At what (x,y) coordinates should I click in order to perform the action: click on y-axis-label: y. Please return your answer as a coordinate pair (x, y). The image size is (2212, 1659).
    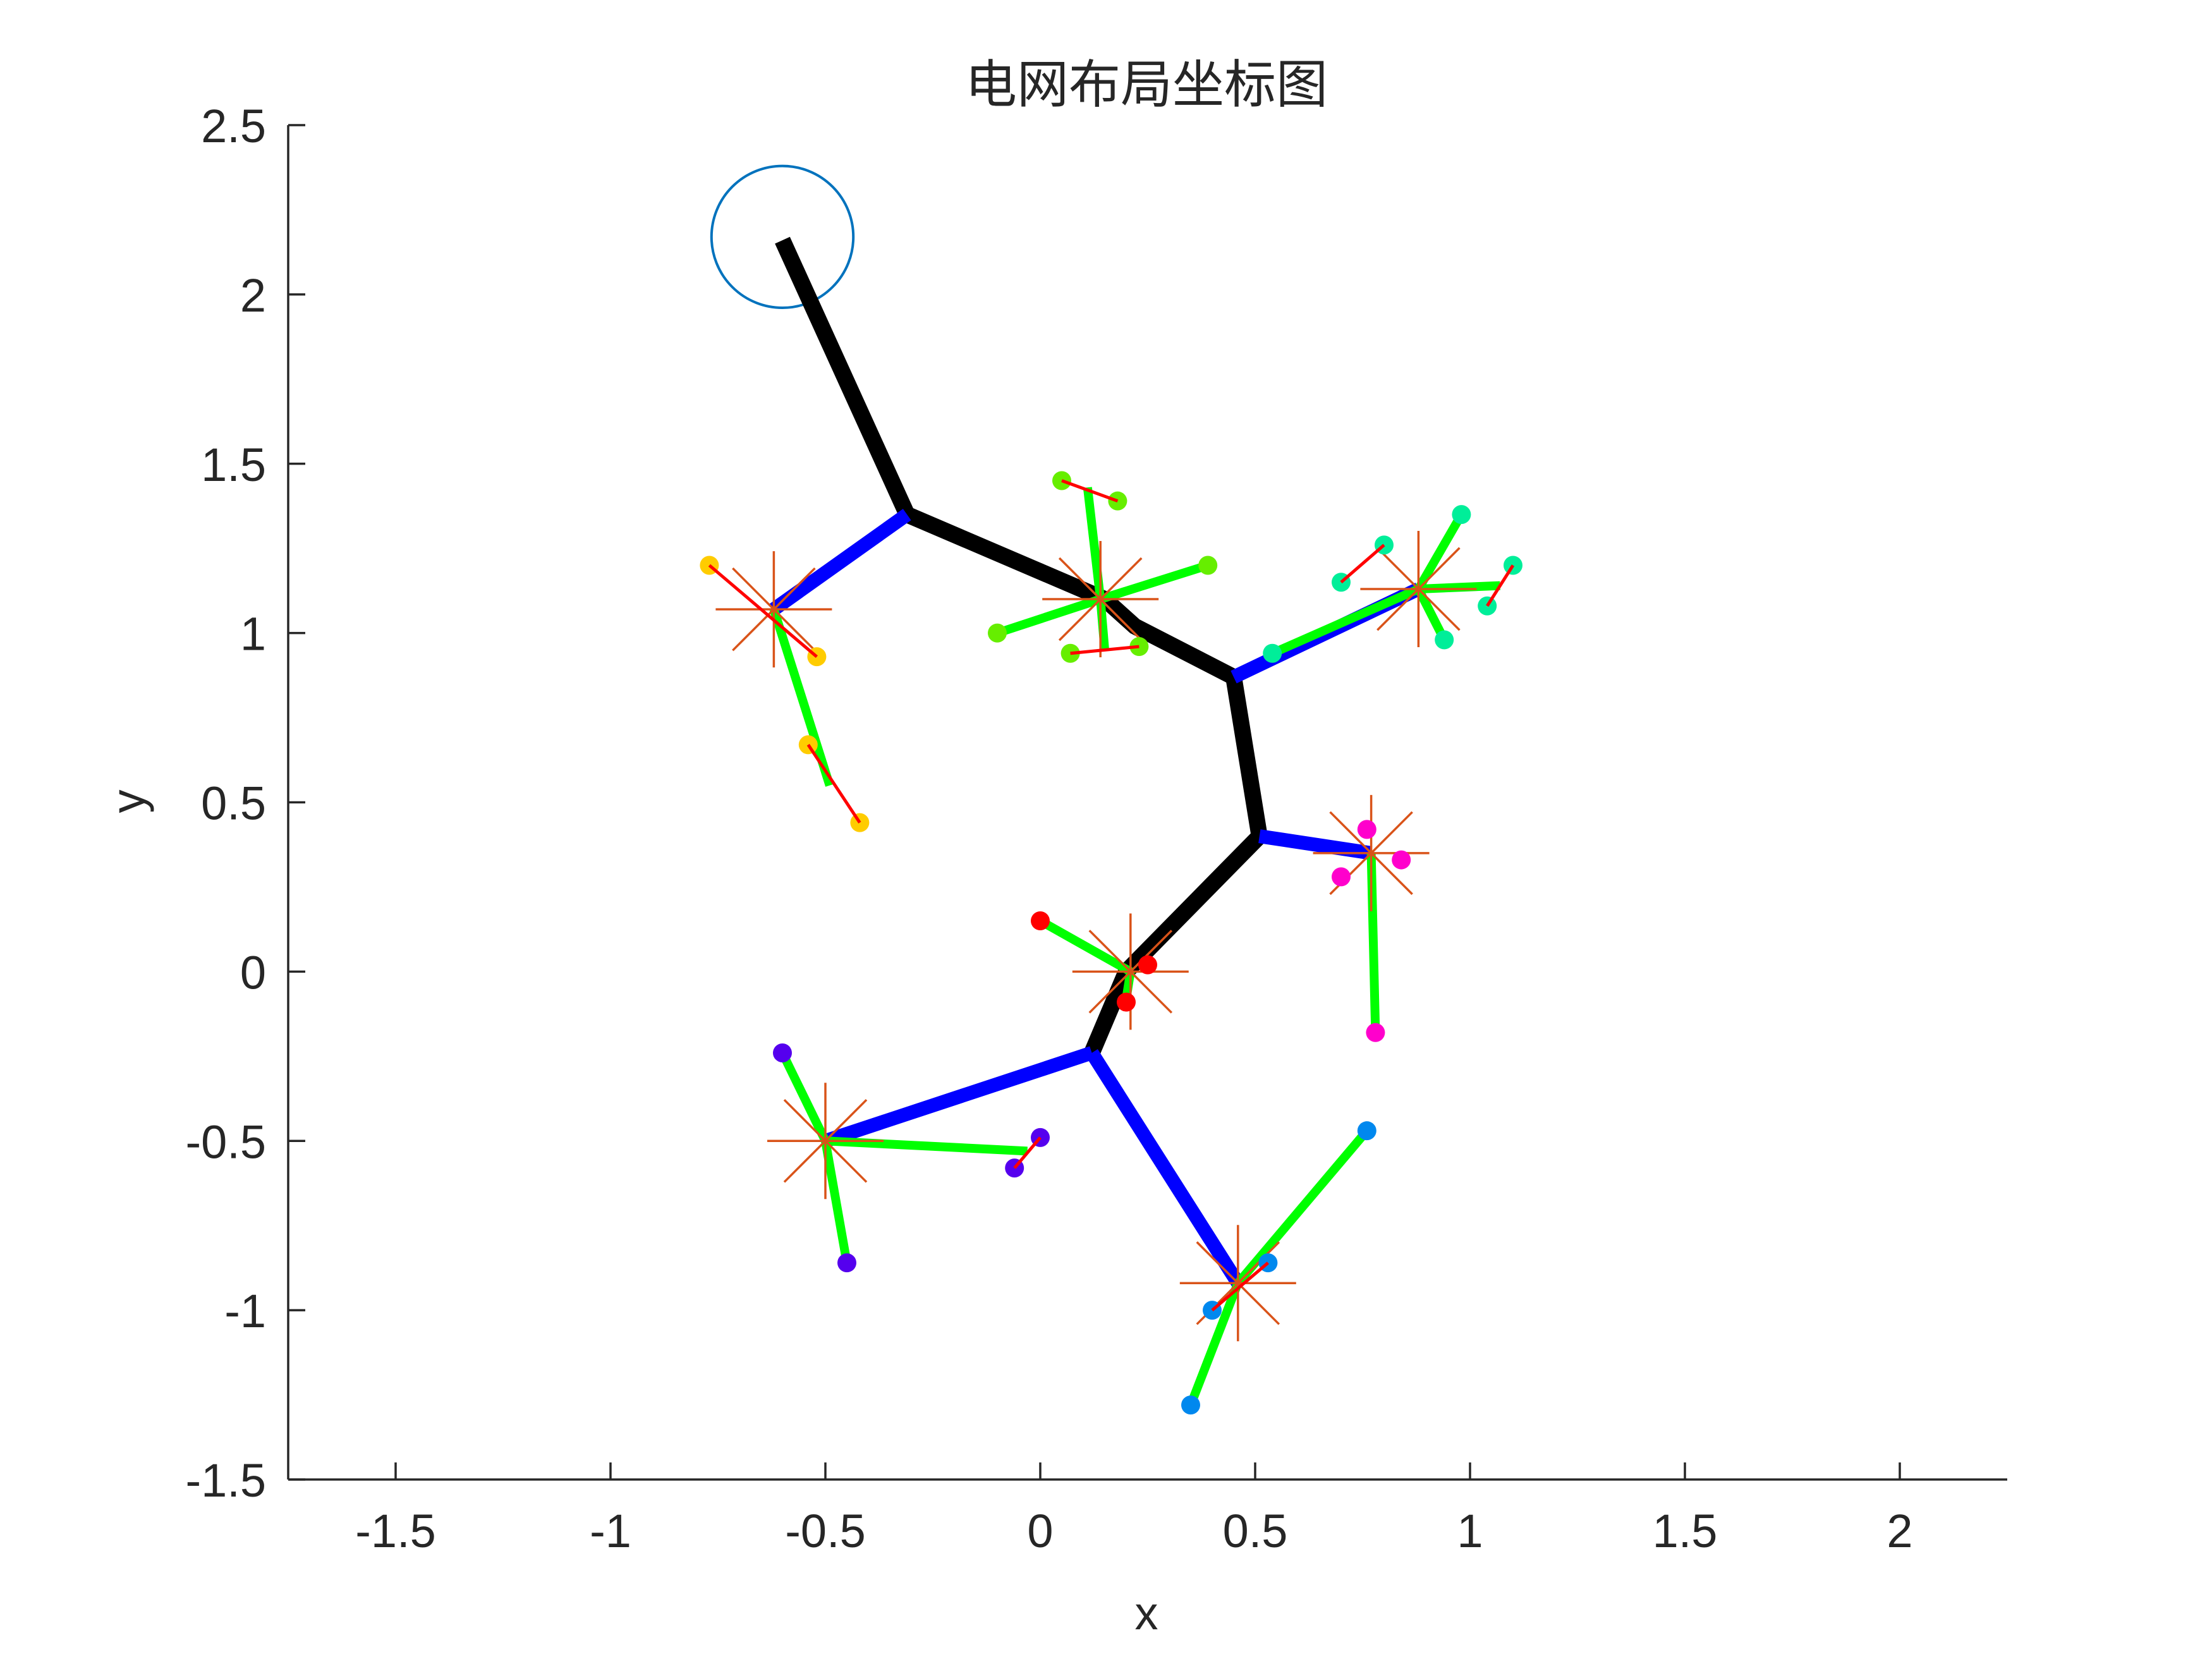
    Looking at the image, I should click on (128, 802).